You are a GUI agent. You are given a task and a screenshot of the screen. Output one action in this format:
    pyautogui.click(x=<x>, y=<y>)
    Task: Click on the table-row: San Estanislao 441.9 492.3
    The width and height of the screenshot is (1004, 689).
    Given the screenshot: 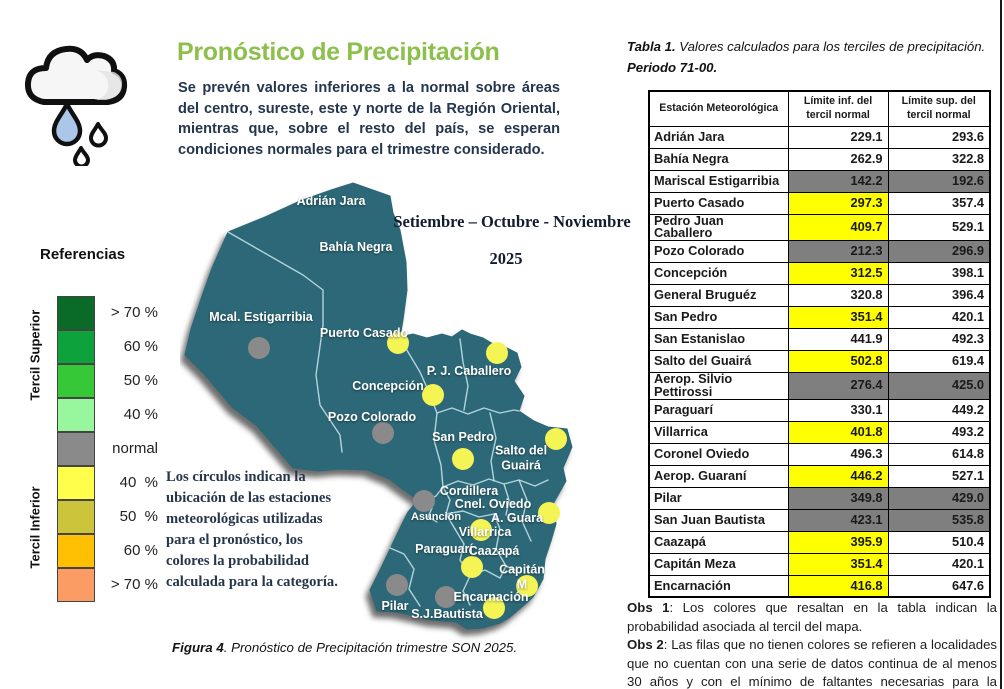 What is the action you would take?
    pyautogui.click(x=819, y=340)
    